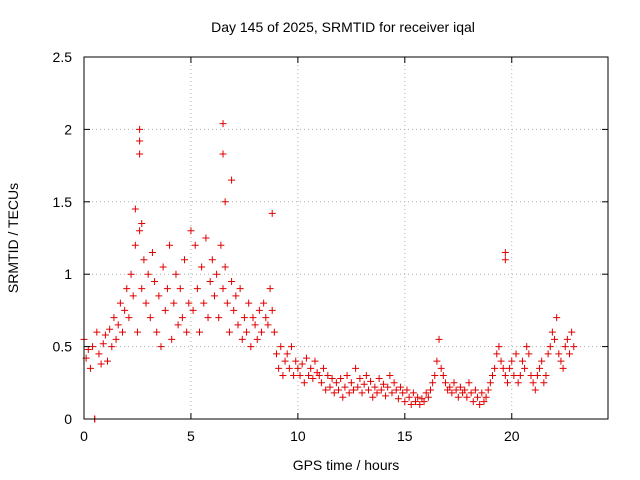 Image resolution: width=640 pixels, height=480 pixels. I want to click on y-tick-label: 0, so click(68, 419).